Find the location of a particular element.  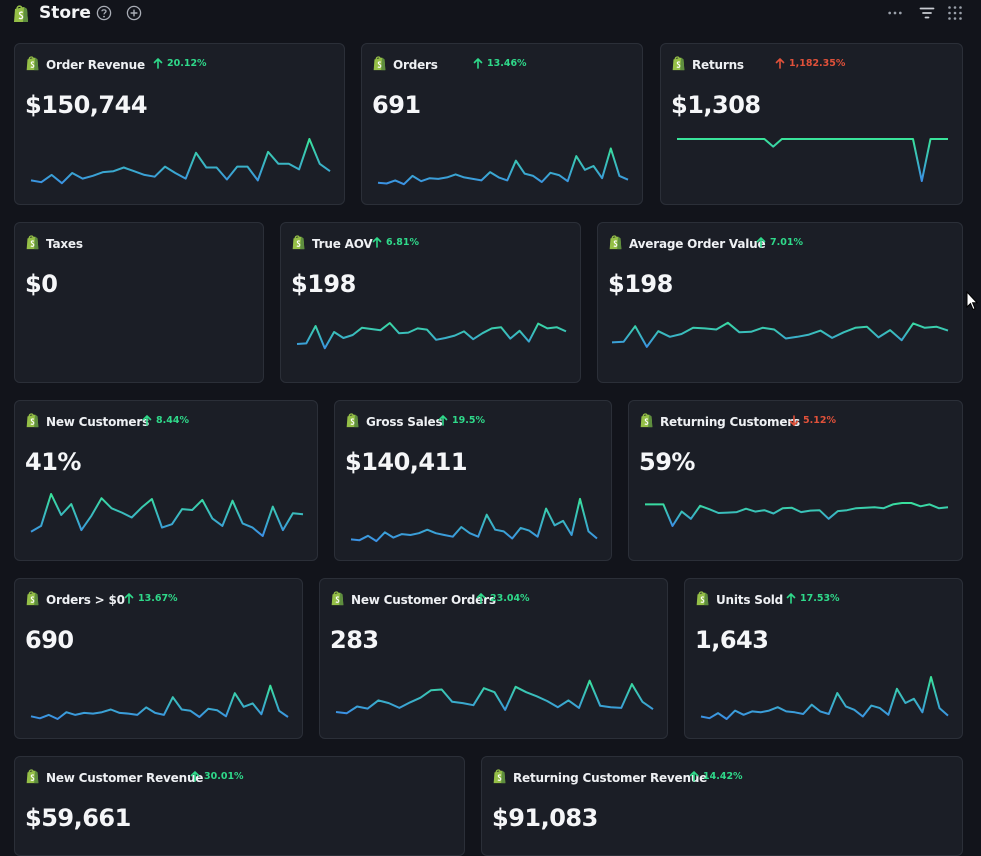

mouse-cursor-icon is located at coordinates (972, 301).